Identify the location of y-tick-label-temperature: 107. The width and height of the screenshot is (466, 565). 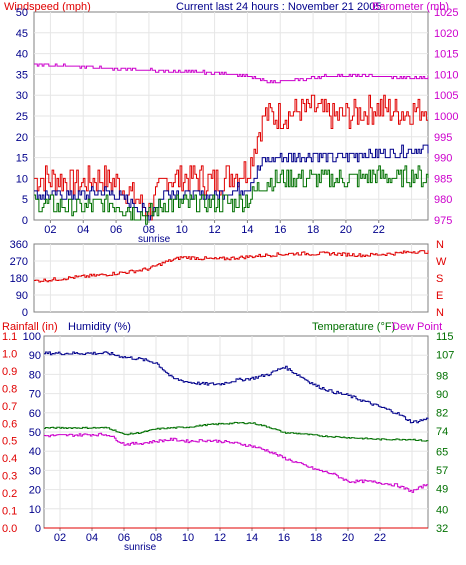
(445, 356).